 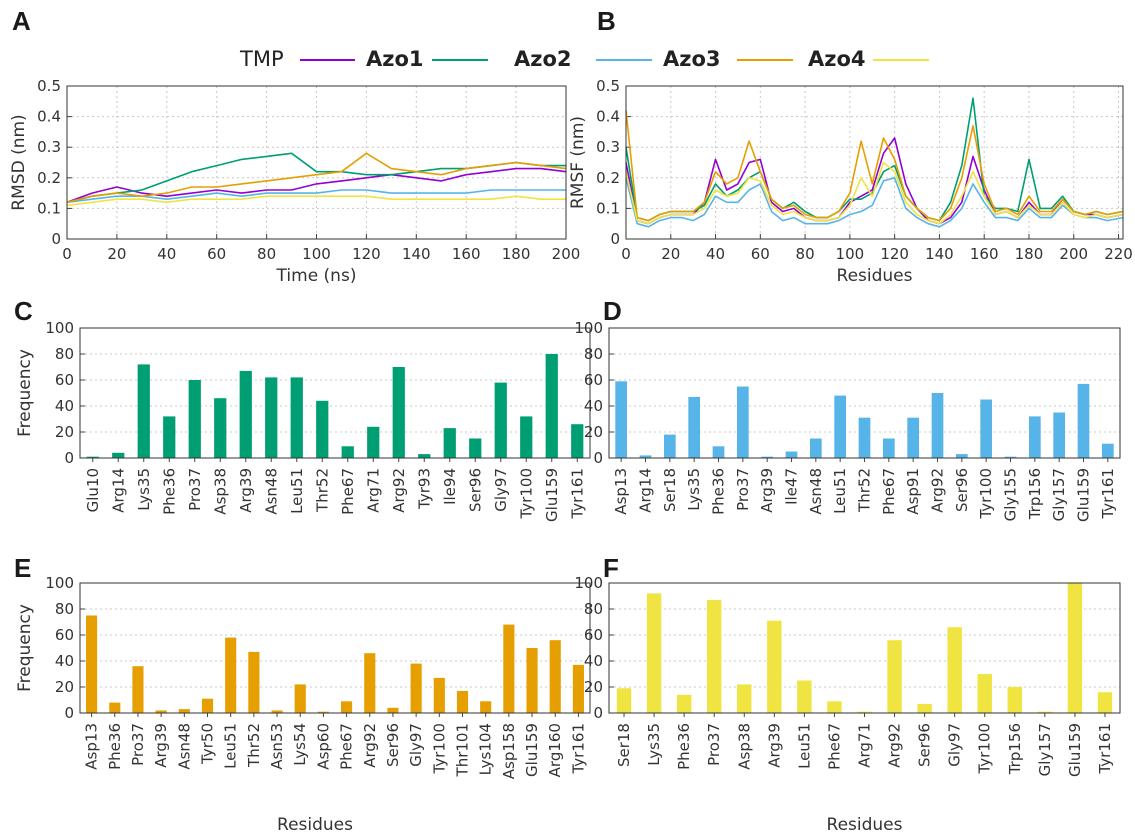 I want to click on legend-label-azo4: Azo4, so click(x=837, y=59).